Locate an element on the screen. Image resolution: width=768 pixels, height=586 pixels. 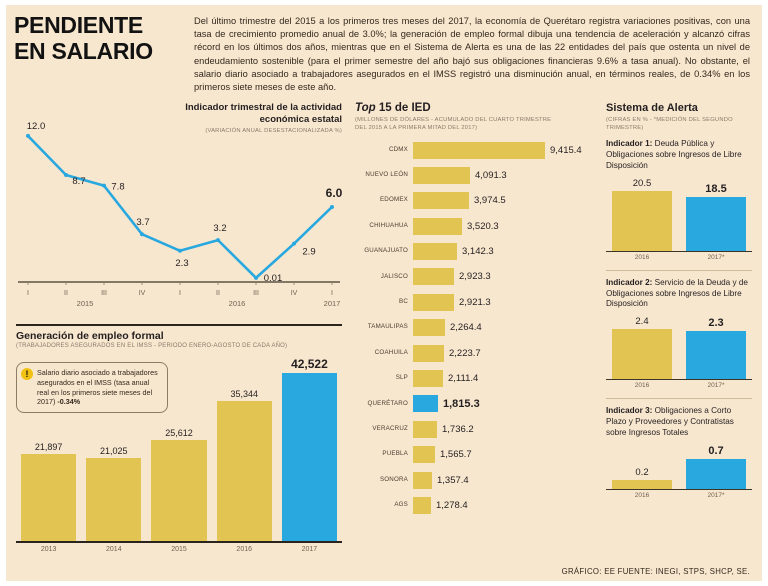
employment-bar-2017: 42,522 is located at coordinates (309, 449).